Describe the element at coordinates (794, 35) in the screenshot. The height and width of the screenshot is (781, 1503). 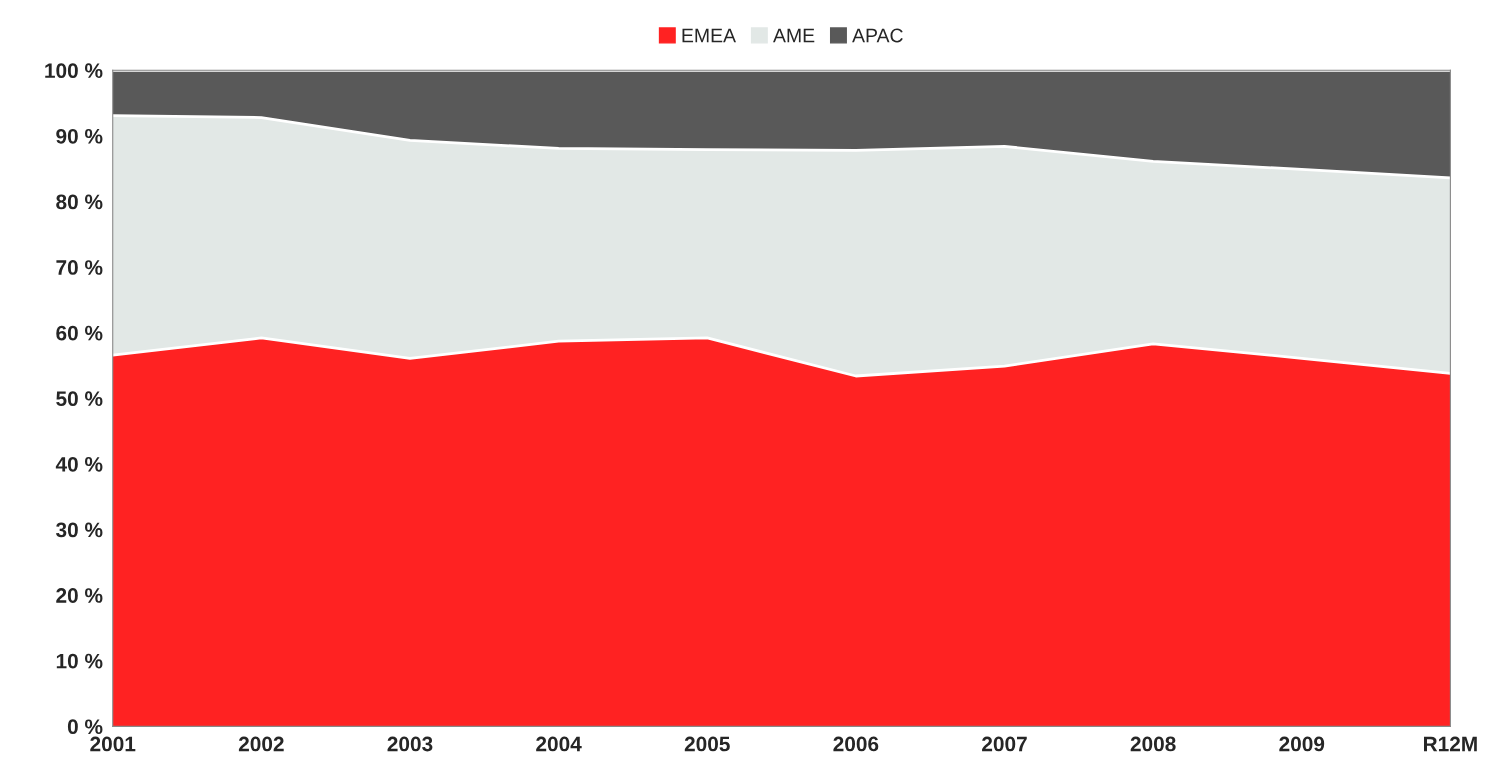
I see `legend-label: AME` at that location.